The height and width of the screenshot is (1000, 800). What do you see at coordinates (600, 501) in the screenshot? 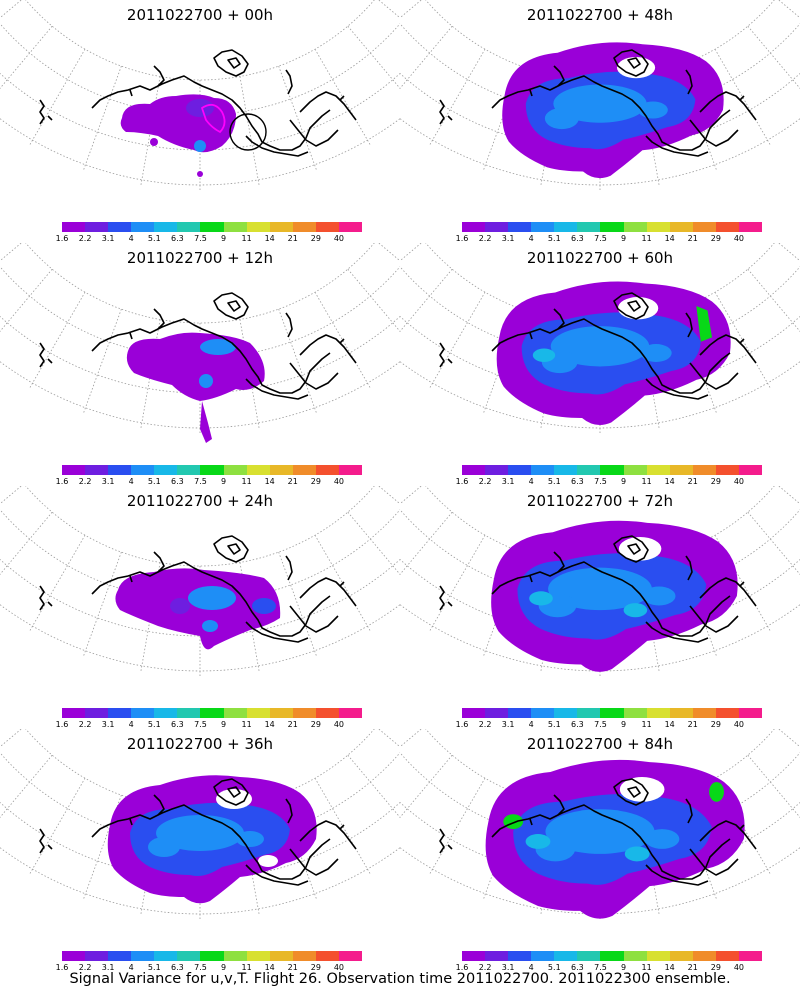
I see `panel-title: 2011022700 + 72h` at bounding box center [600, 501].